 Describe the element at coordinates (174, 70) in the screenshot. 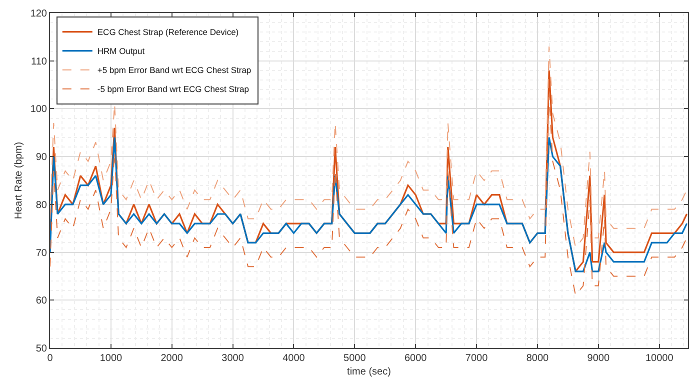

I see `legend-label: +5 bpm Error Band wrt ECG Chest Strap` at that location.